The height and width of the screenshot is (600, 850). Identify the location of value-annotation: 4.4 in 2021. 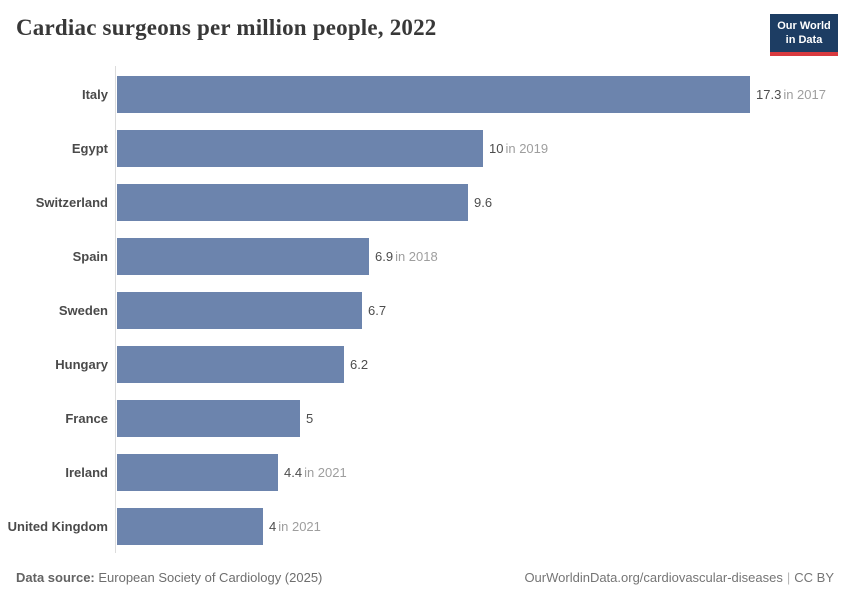
(315, 472).